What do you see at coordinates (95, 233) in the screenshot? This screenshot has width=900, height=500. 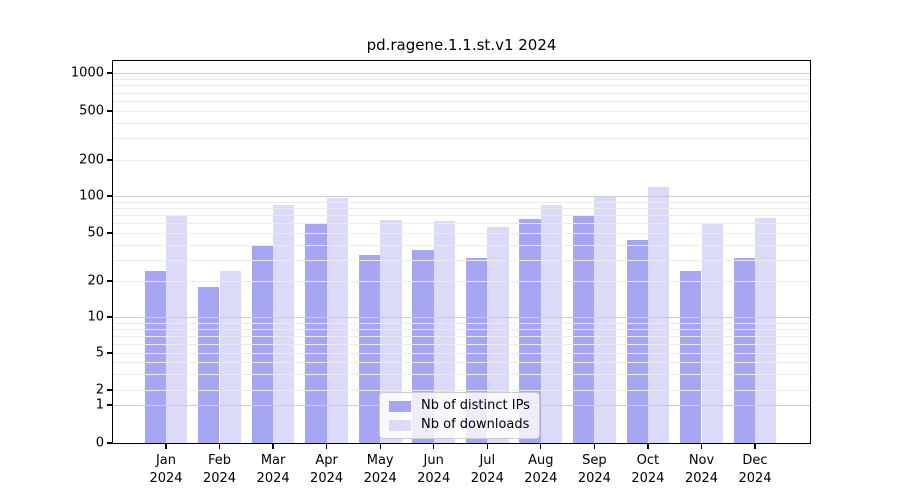 I see `y-tick-label: 50` at bounding box center [95, 233].